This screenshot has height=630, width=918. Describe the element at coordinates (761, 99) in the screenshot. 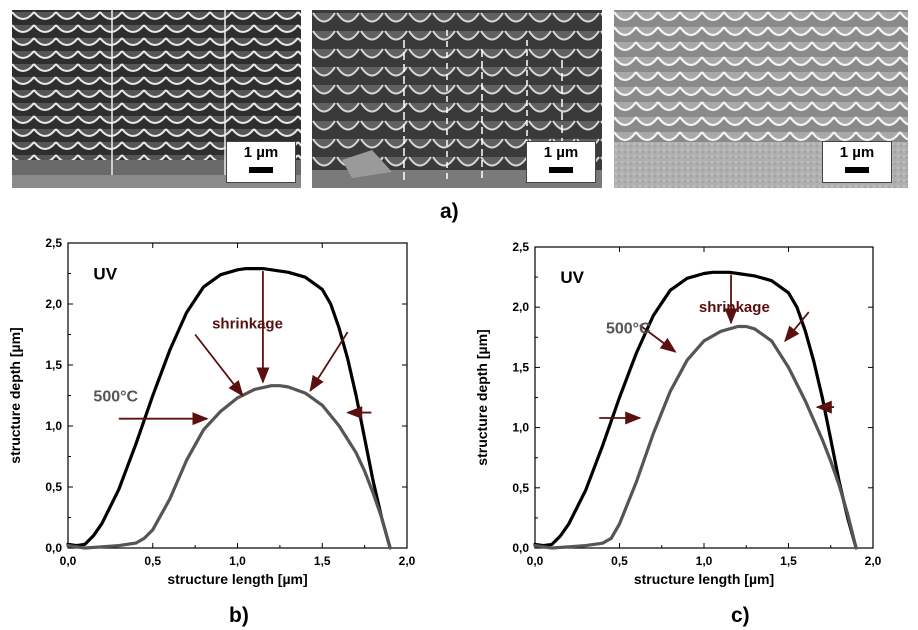

I see `sem-image-500c: 1 µm` at that location.